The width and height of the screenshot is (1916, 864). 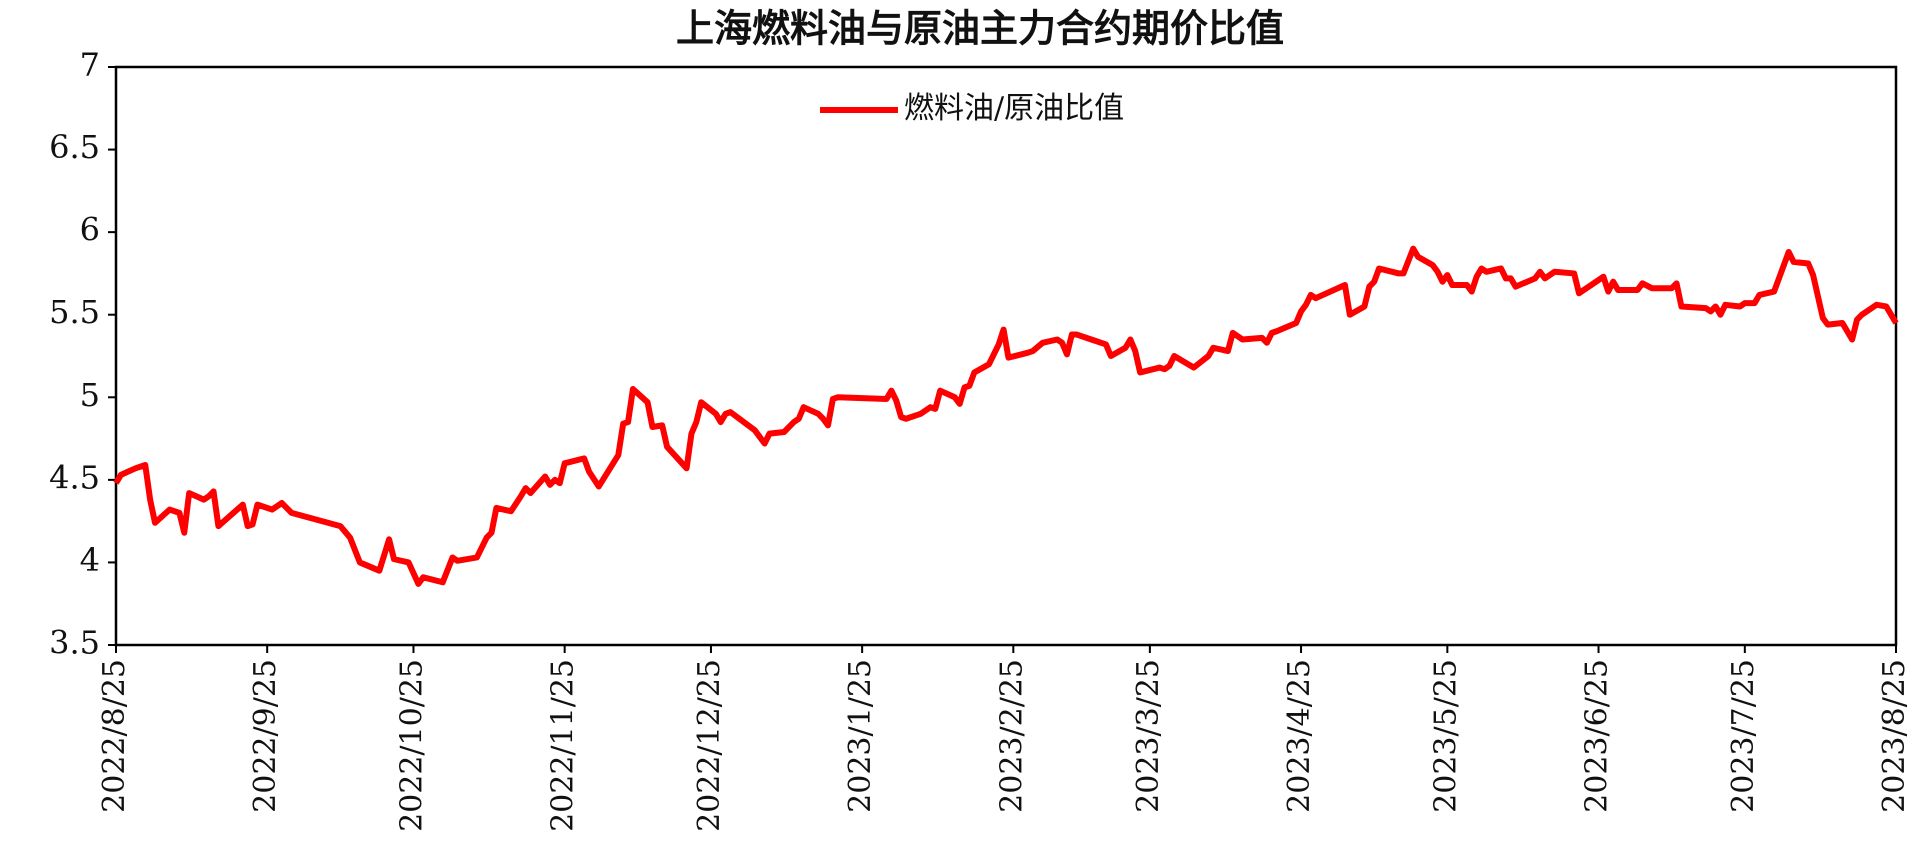 What do you see at coordinates (411, 745) in the screenshot?
I see `x-tick-label: 2022/10/25` at bounding box center [411, 745].